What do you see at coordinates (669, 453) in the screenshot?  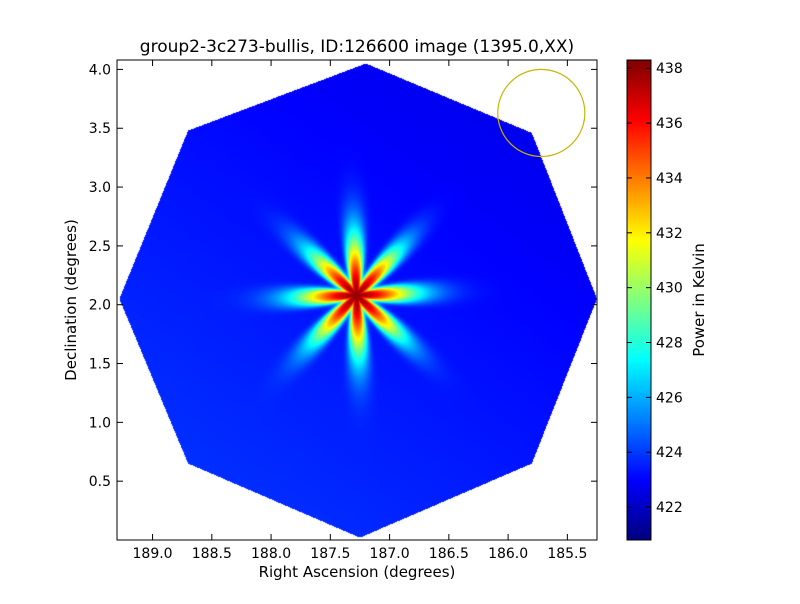 I see `colorbar-tick-label: 424` at bounding box center [669, 453].